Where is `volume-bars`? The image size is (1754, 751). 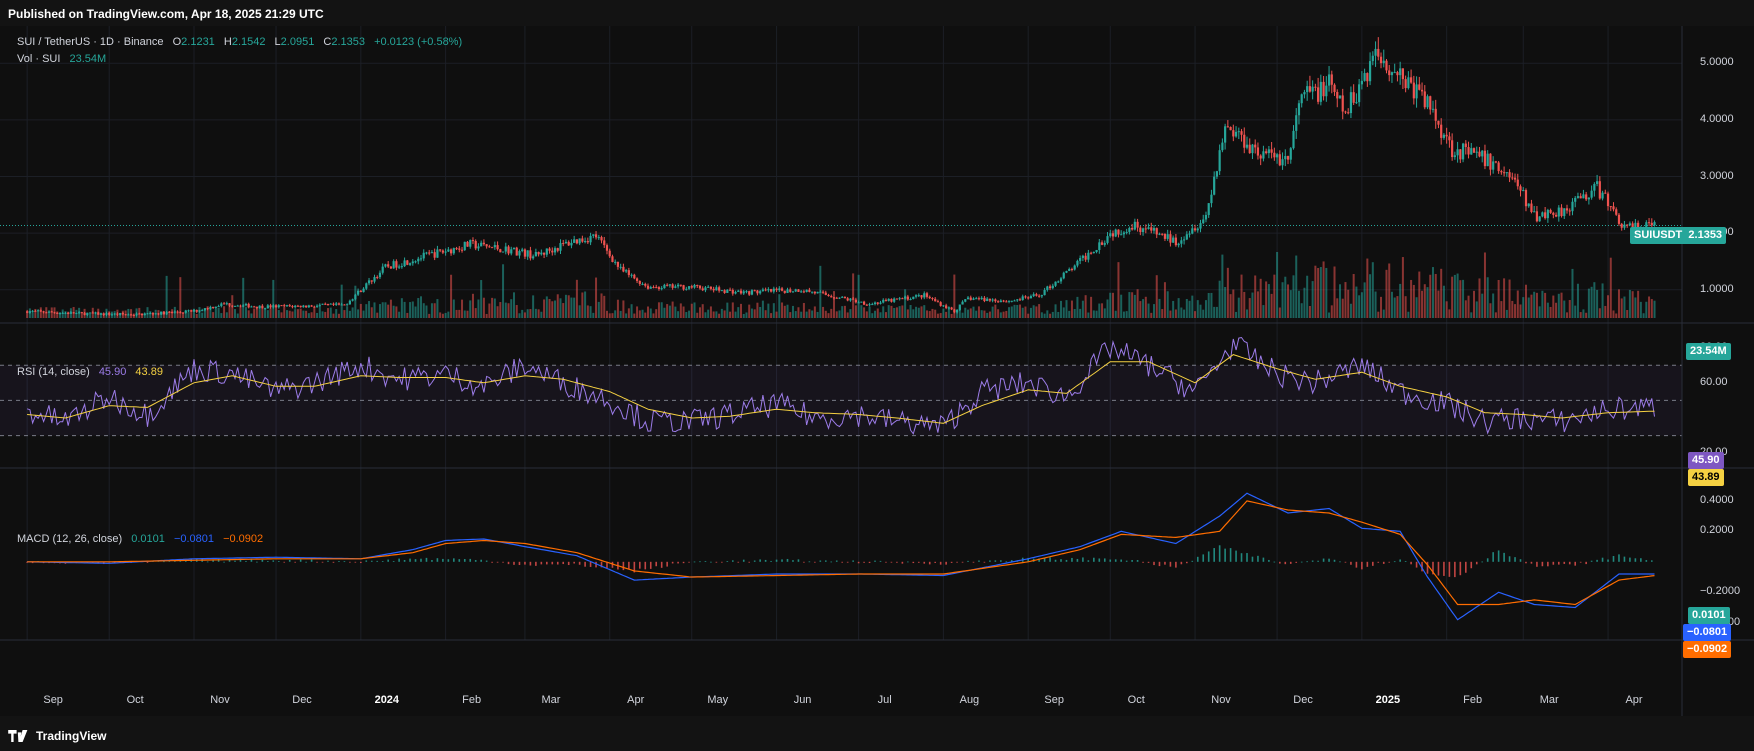
volume-bars is located at coordinates (841, 284).